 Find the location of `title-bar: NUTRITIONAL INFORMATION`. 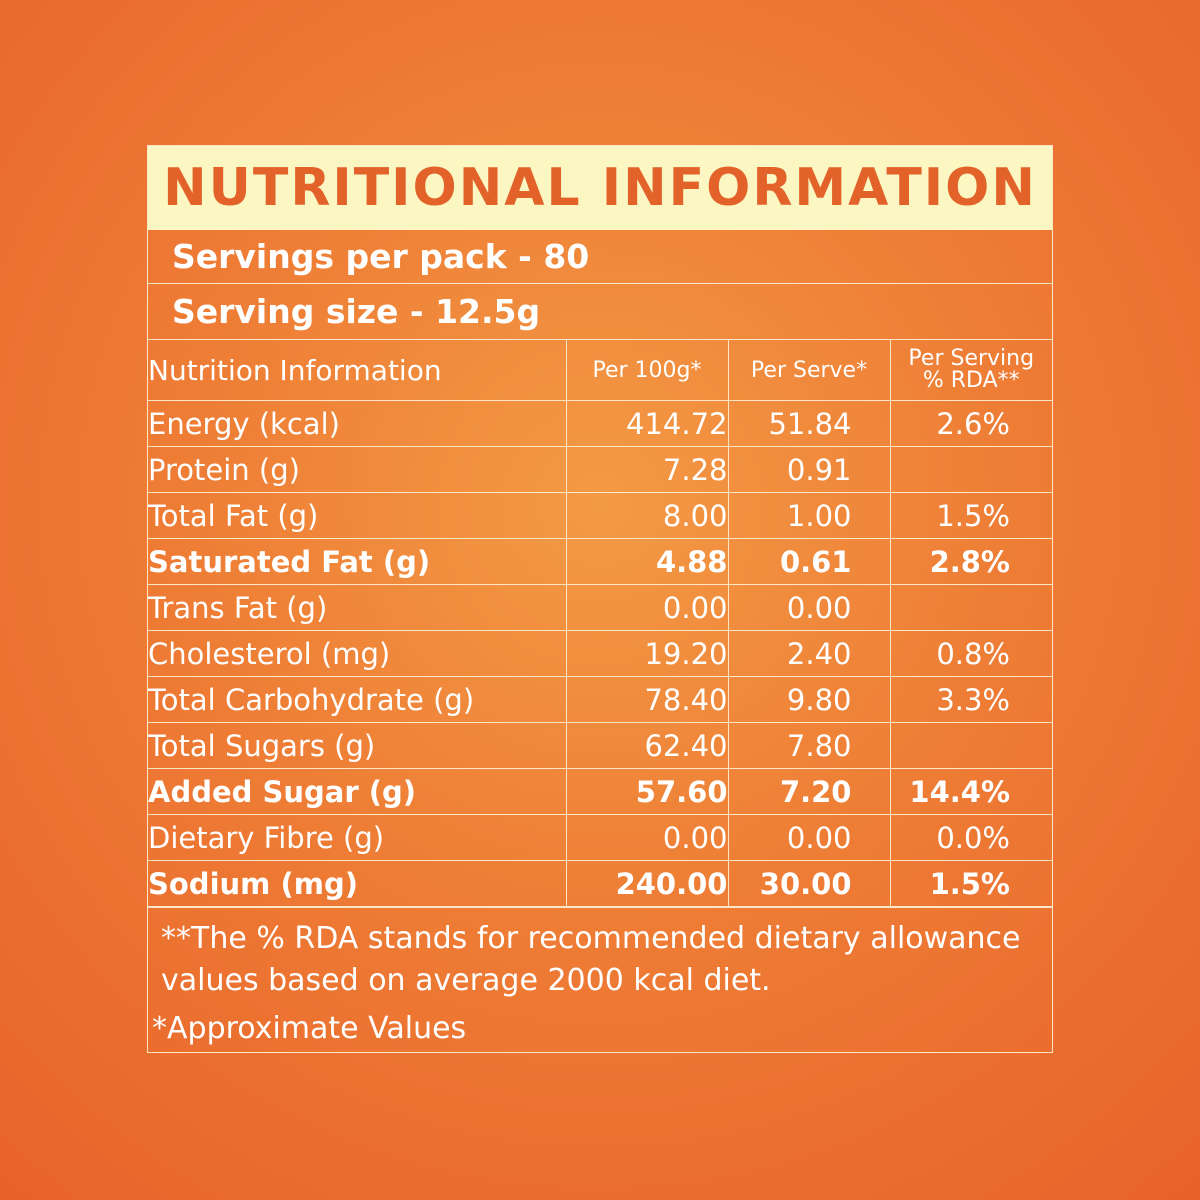

title-bar: NUTRITIONAL INFORMATION is located at coordinates (600, 188).